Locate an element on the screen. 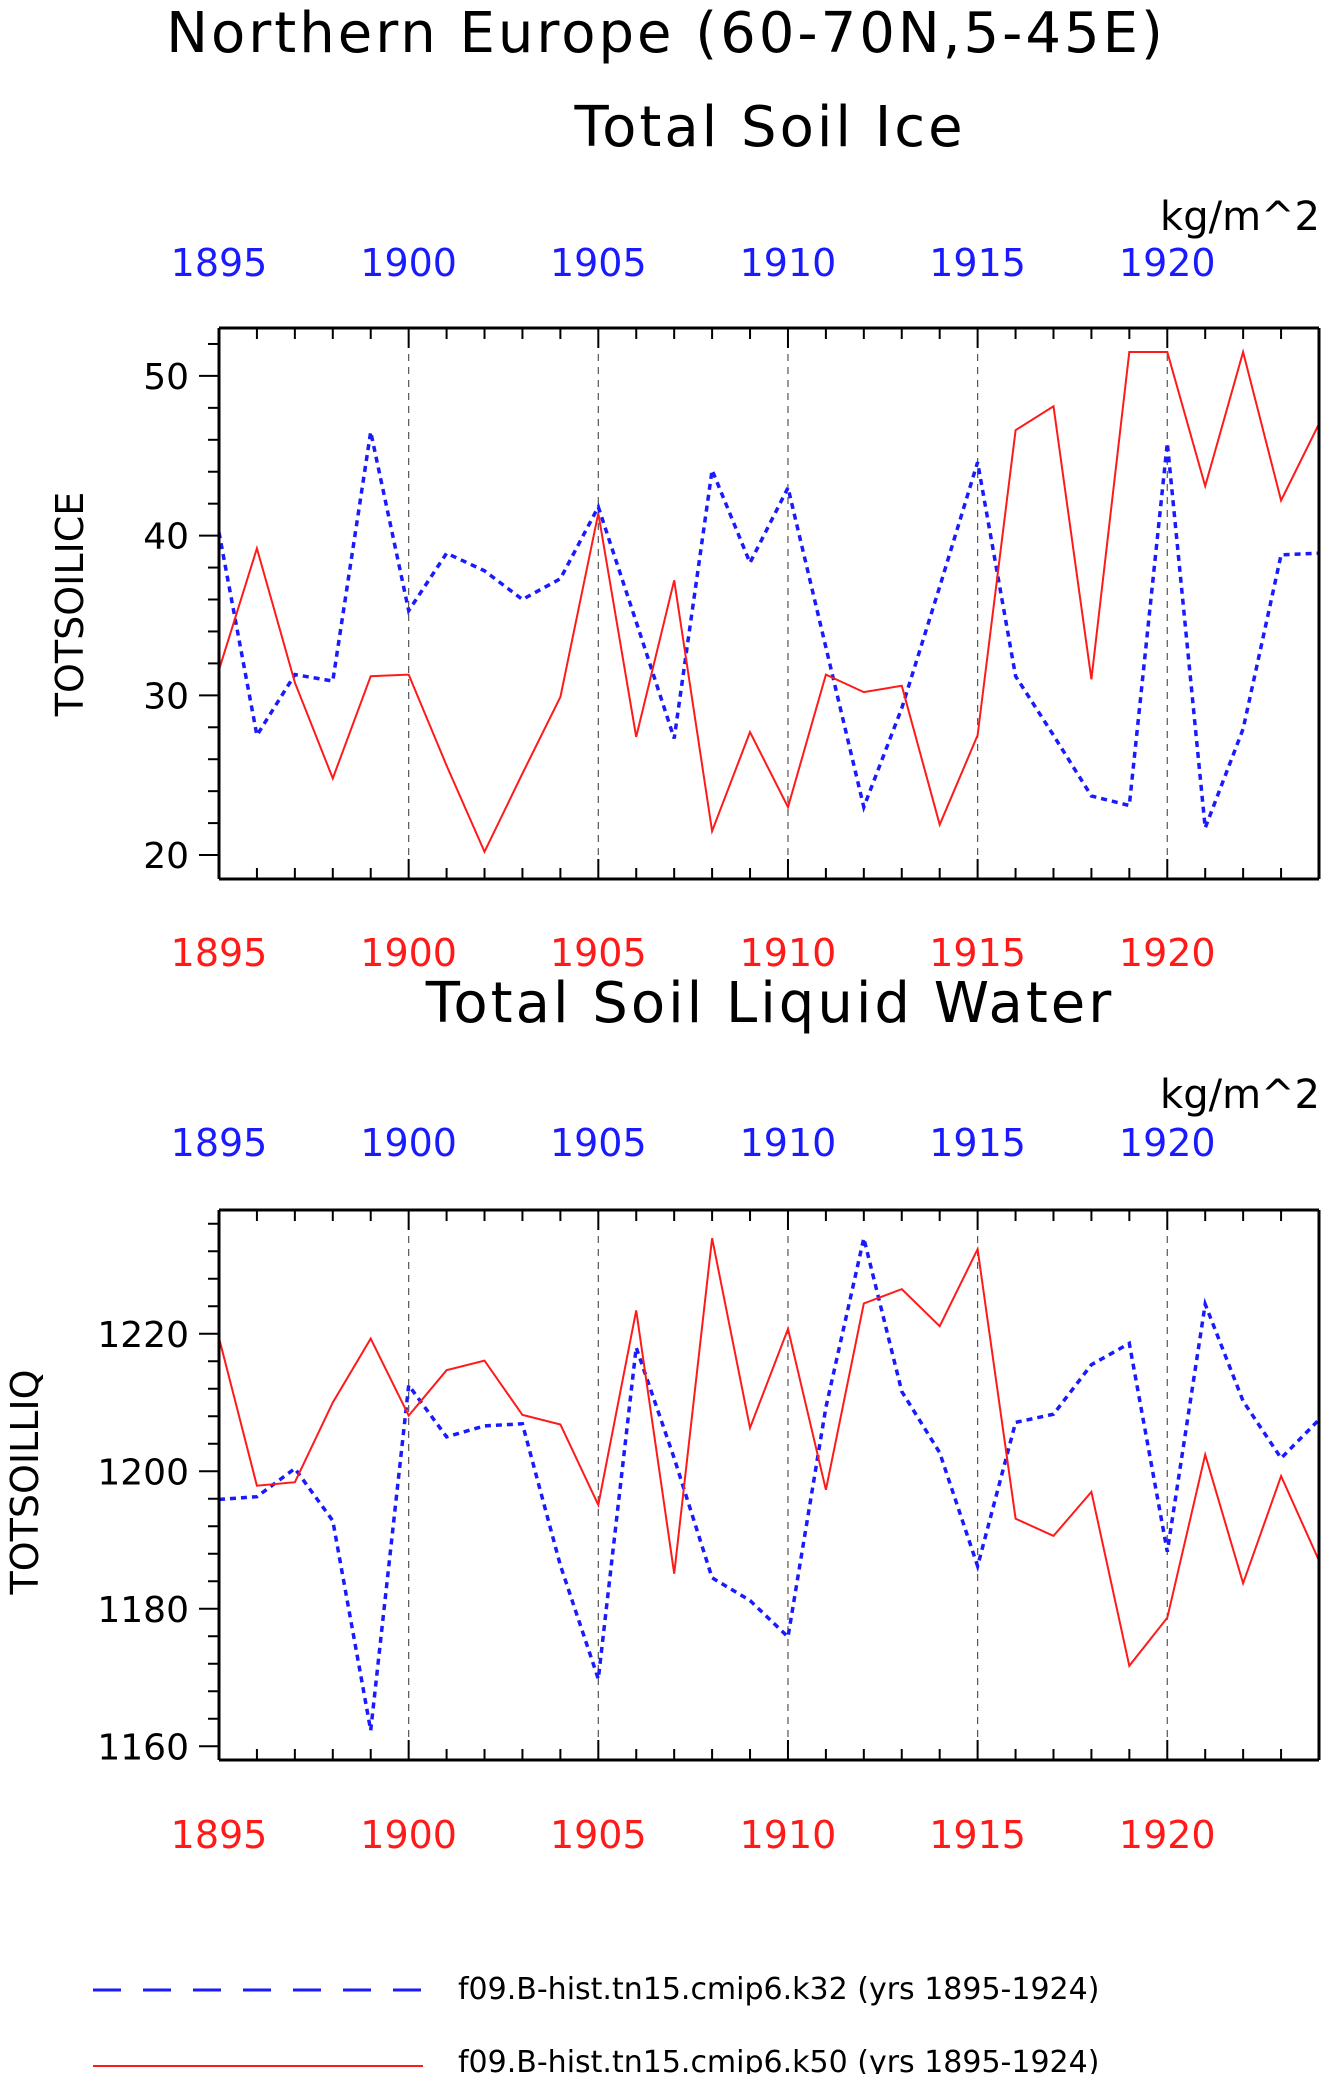 The height and width of the screenshot is (2074, 1322). y-tick-label: 1200 is located at coordinates (143, 1472).